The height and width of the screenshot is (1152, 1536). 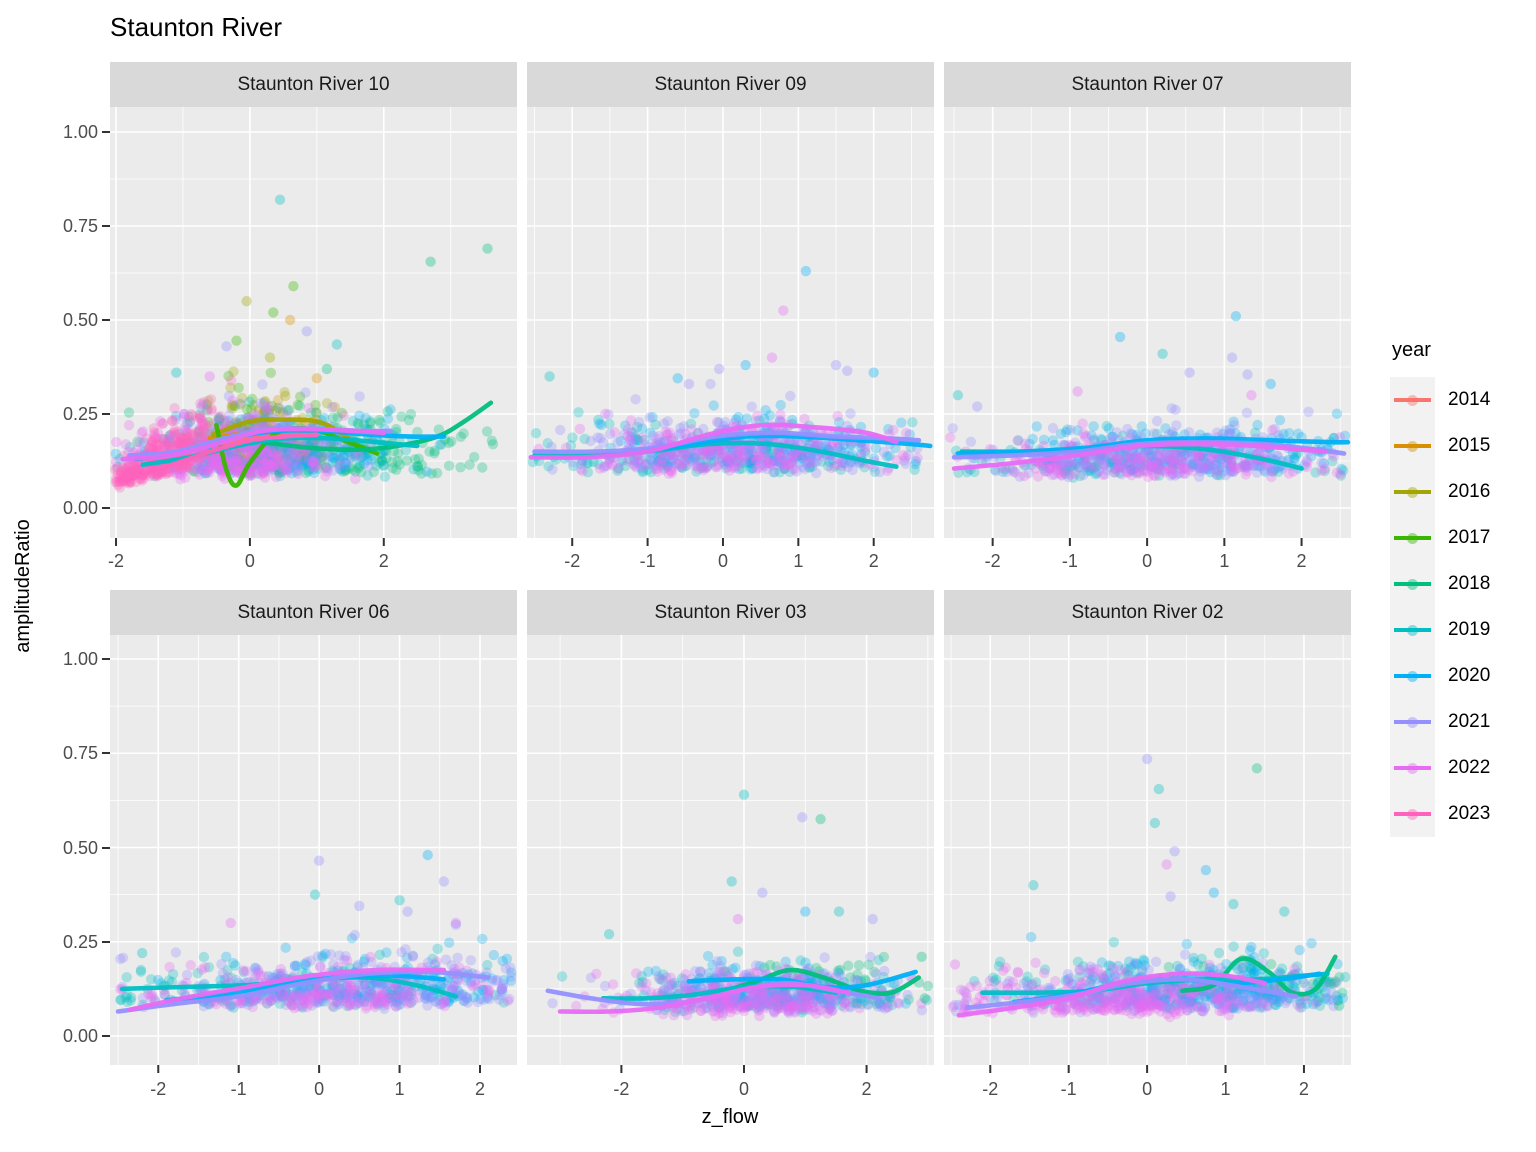 I want to click on legend-entry-2017: 2017, so click(x=1440, y=538).